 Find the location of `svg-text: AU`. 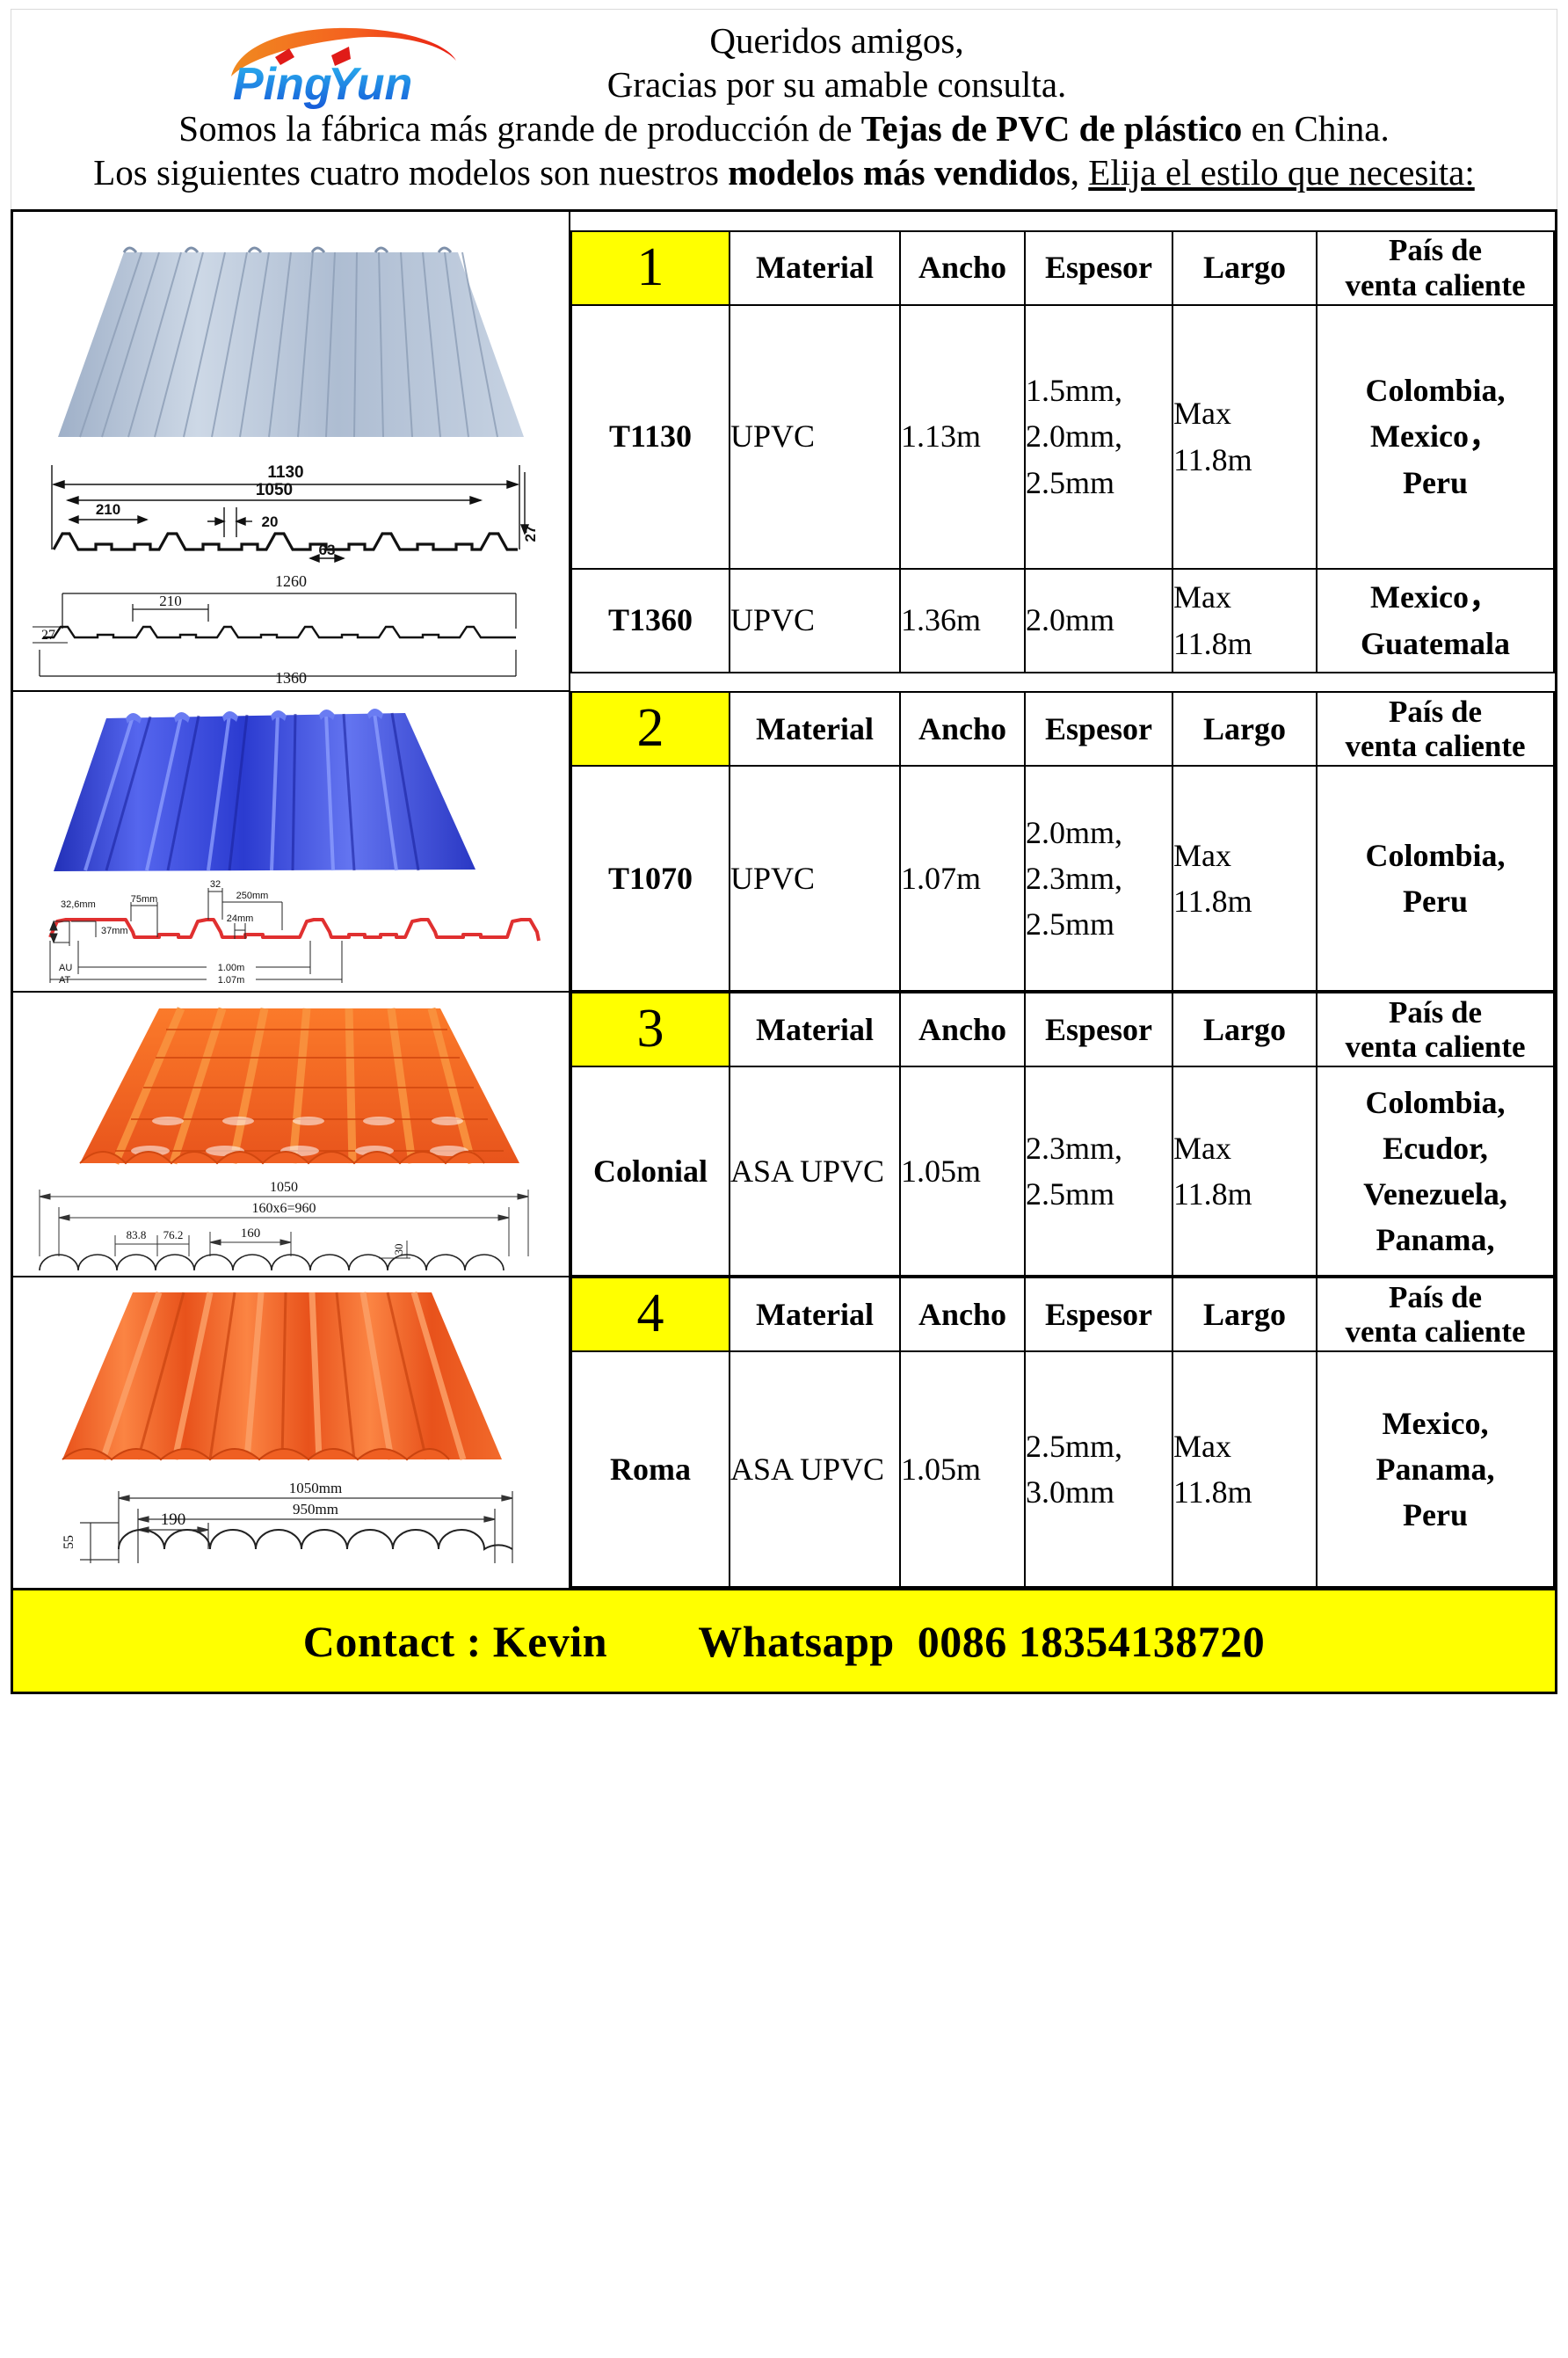

svg-text: AU is located at coordinates (65, 968).